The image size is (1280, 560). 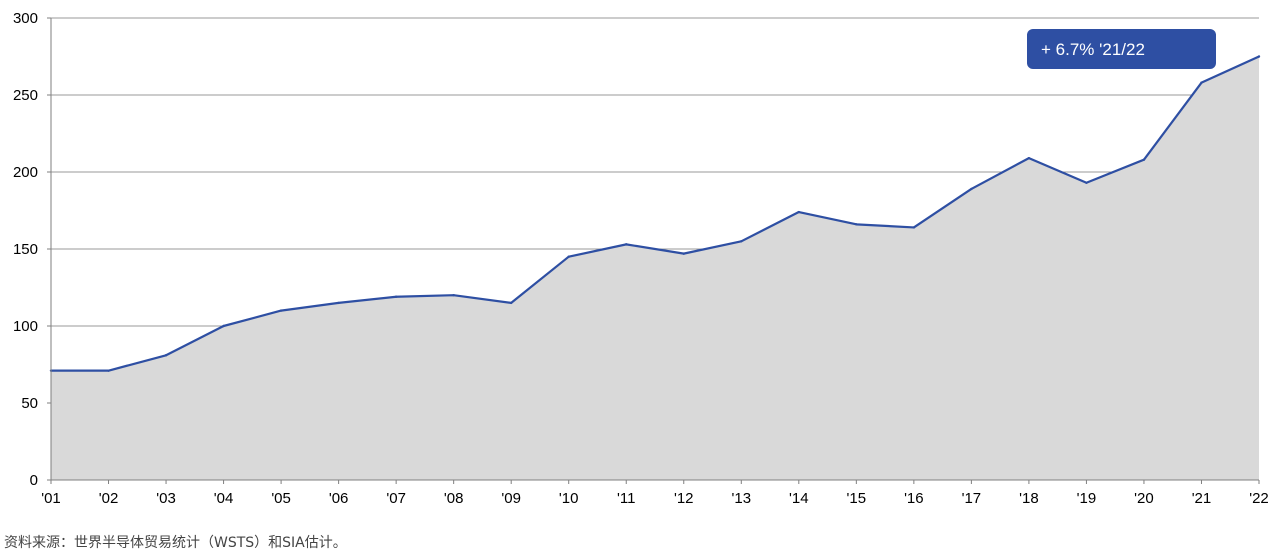 I want to click on x-tick-label: '20, so click(x=1144, y=498).